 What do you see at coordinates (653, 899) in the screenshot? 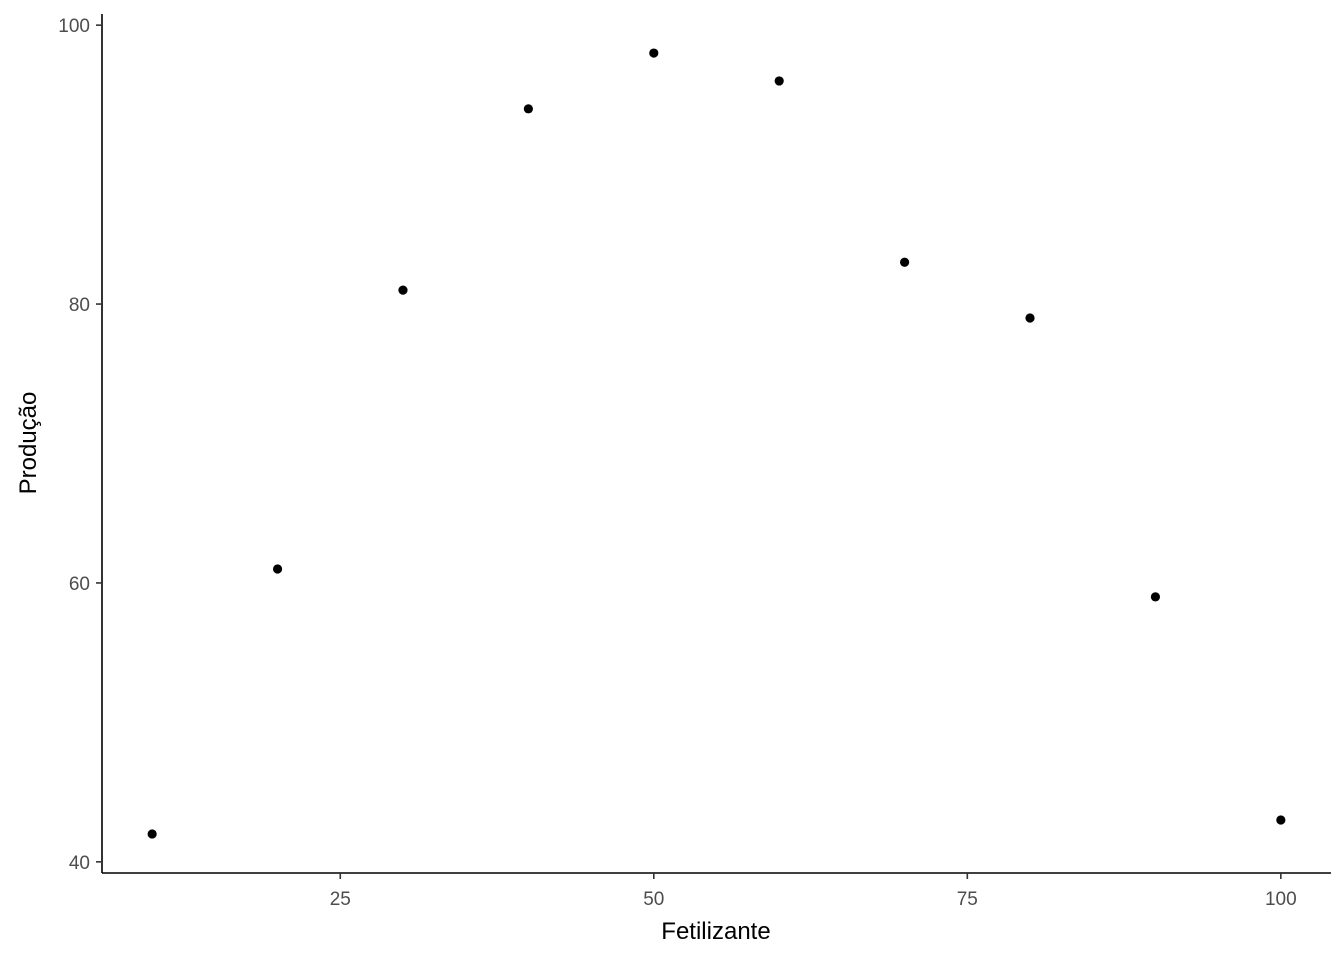
I see `x-tick-label: 50` at bounding box center [653, 899].